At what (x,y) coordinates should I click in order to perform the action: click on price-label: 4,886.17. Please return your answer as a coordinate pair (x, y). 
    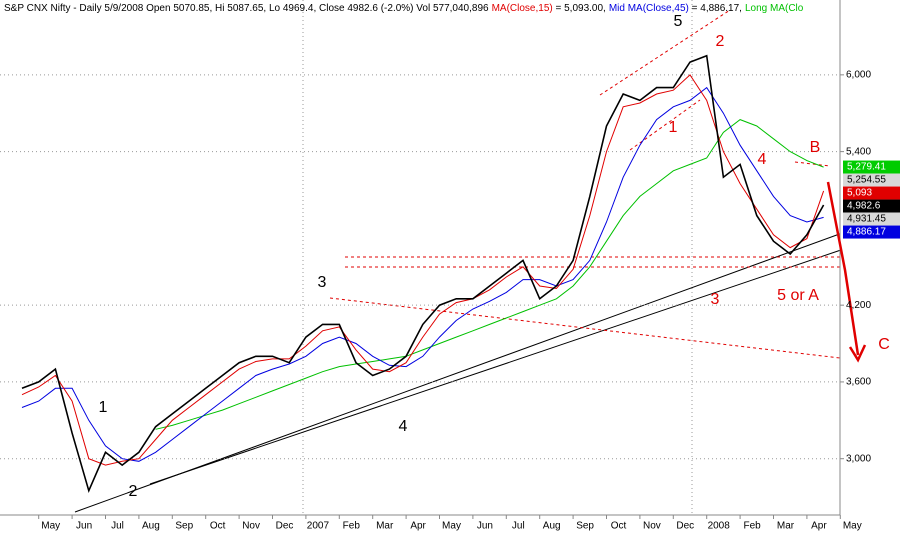
    Looking at the image, I should click on (866, 232).